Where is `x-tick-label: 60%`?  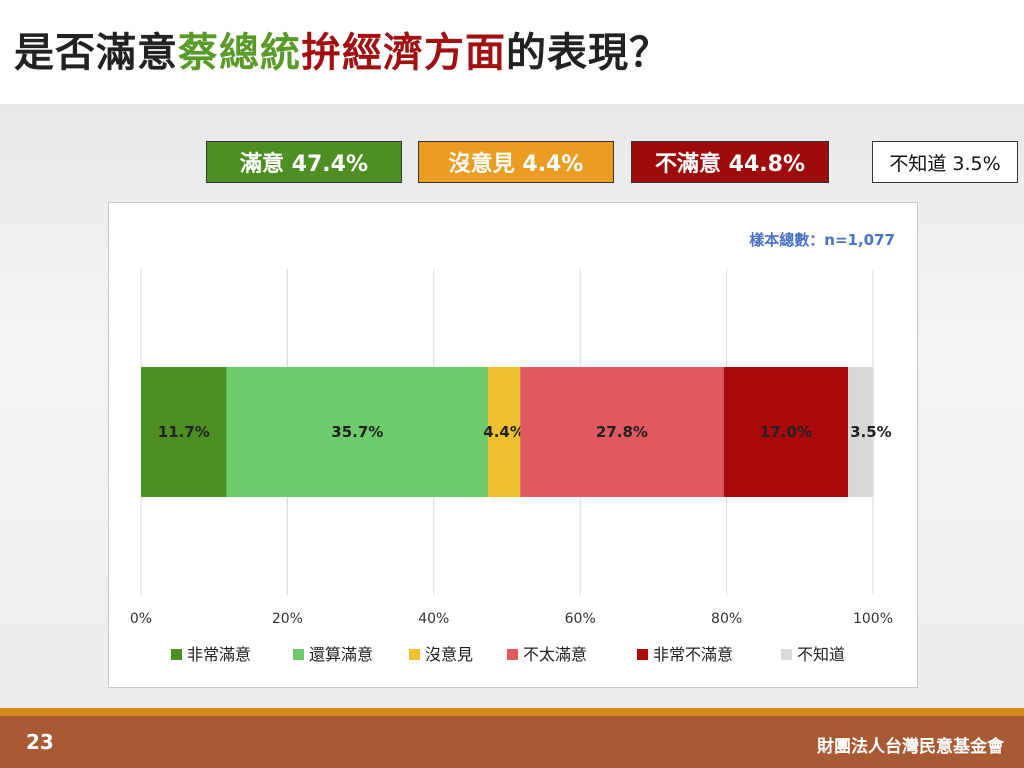
x-tick-label: 60% is located at coordinates (580, 619).